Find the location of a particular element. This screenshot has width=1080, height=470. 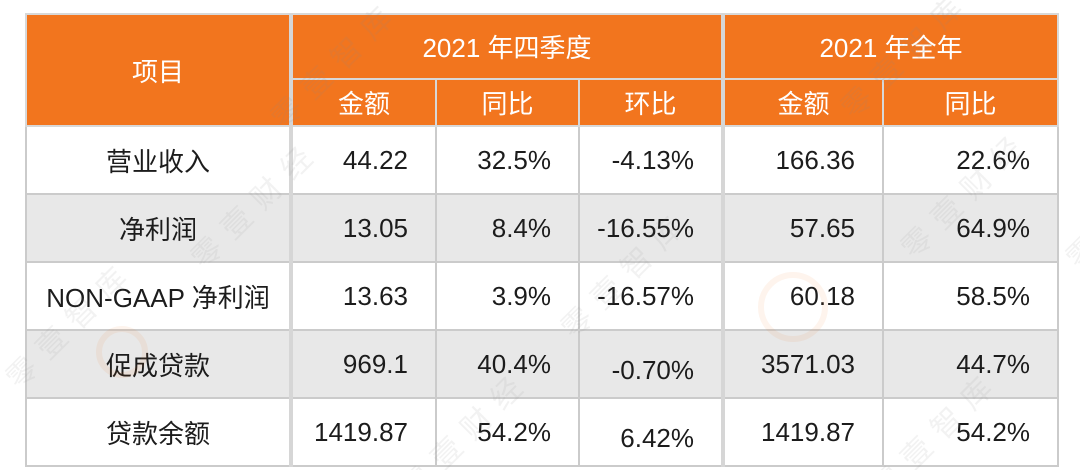

table-row-loan-balance: 贷款余额 1419.87 54.2% 6.42% 1419.87 54.2% is located at coordinates (542, 432).